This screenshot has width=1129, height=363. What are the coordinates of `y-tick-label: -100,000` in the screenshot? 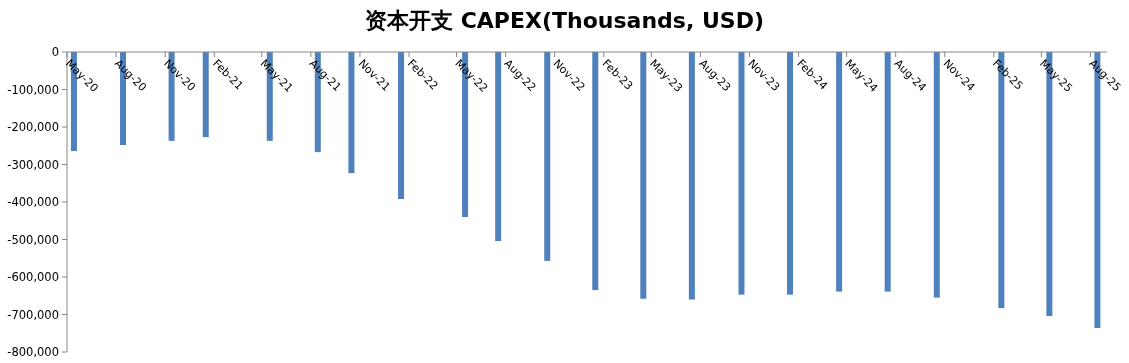 It's located at (33, 89).